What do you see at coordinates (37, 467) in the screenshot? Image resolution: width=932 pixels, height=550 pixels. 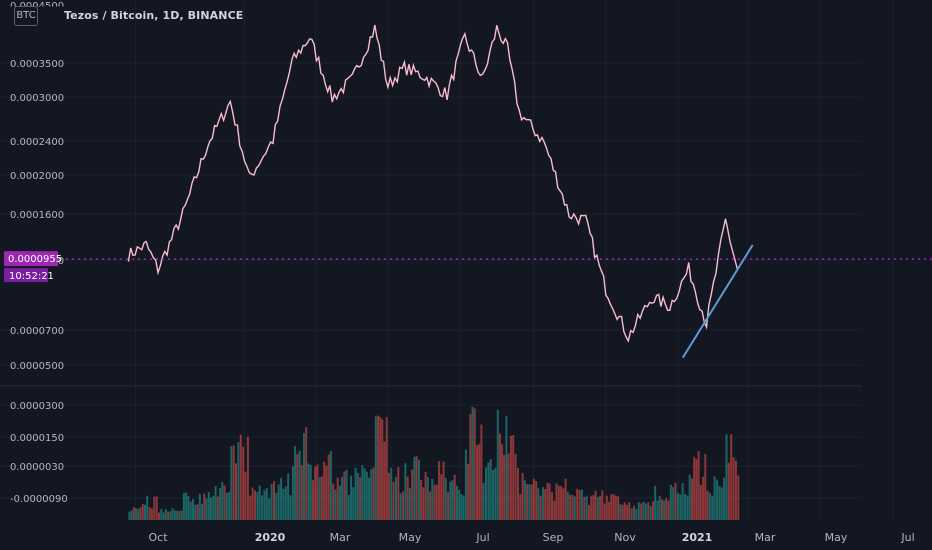 I see `volume-tick-label: 0.0000030` at bounding box center [37, 467].